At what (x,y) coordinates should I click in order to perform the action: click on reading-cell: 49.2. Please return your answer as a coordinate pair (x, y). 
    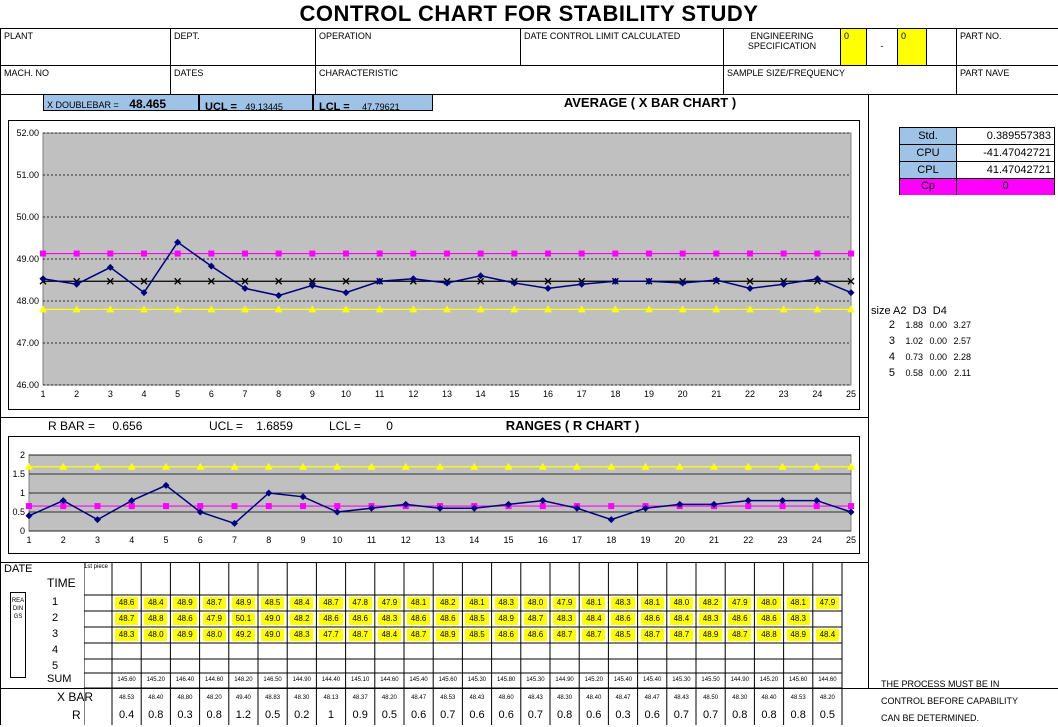
    Looking at the image, I should click on (243, 635).